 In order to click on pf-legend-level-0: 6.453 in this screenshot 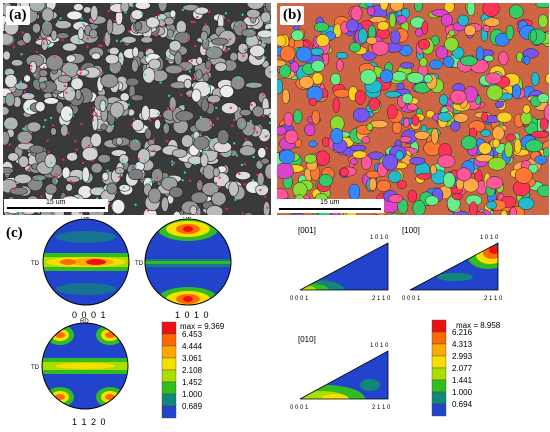, I will do `click(192, 334)`.